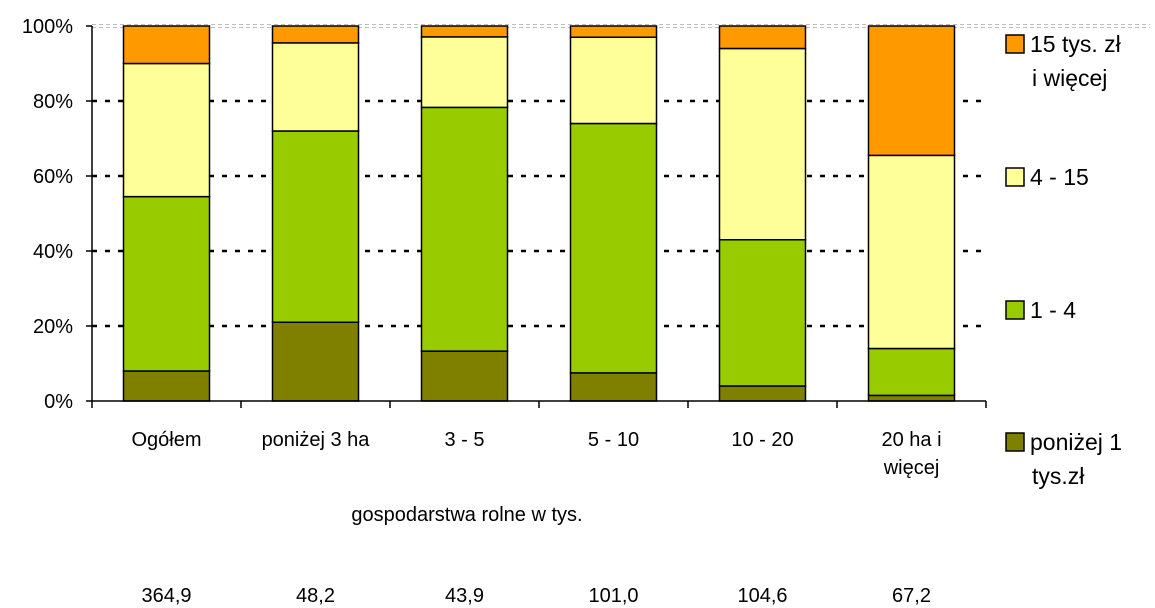 Image resolution: width=1155 pixels, height=608 pixels. What do you see at coordinates (315, 596) in the screenshot?
I see `farm-count-label: 48,2` at bounding box center [315, 596].